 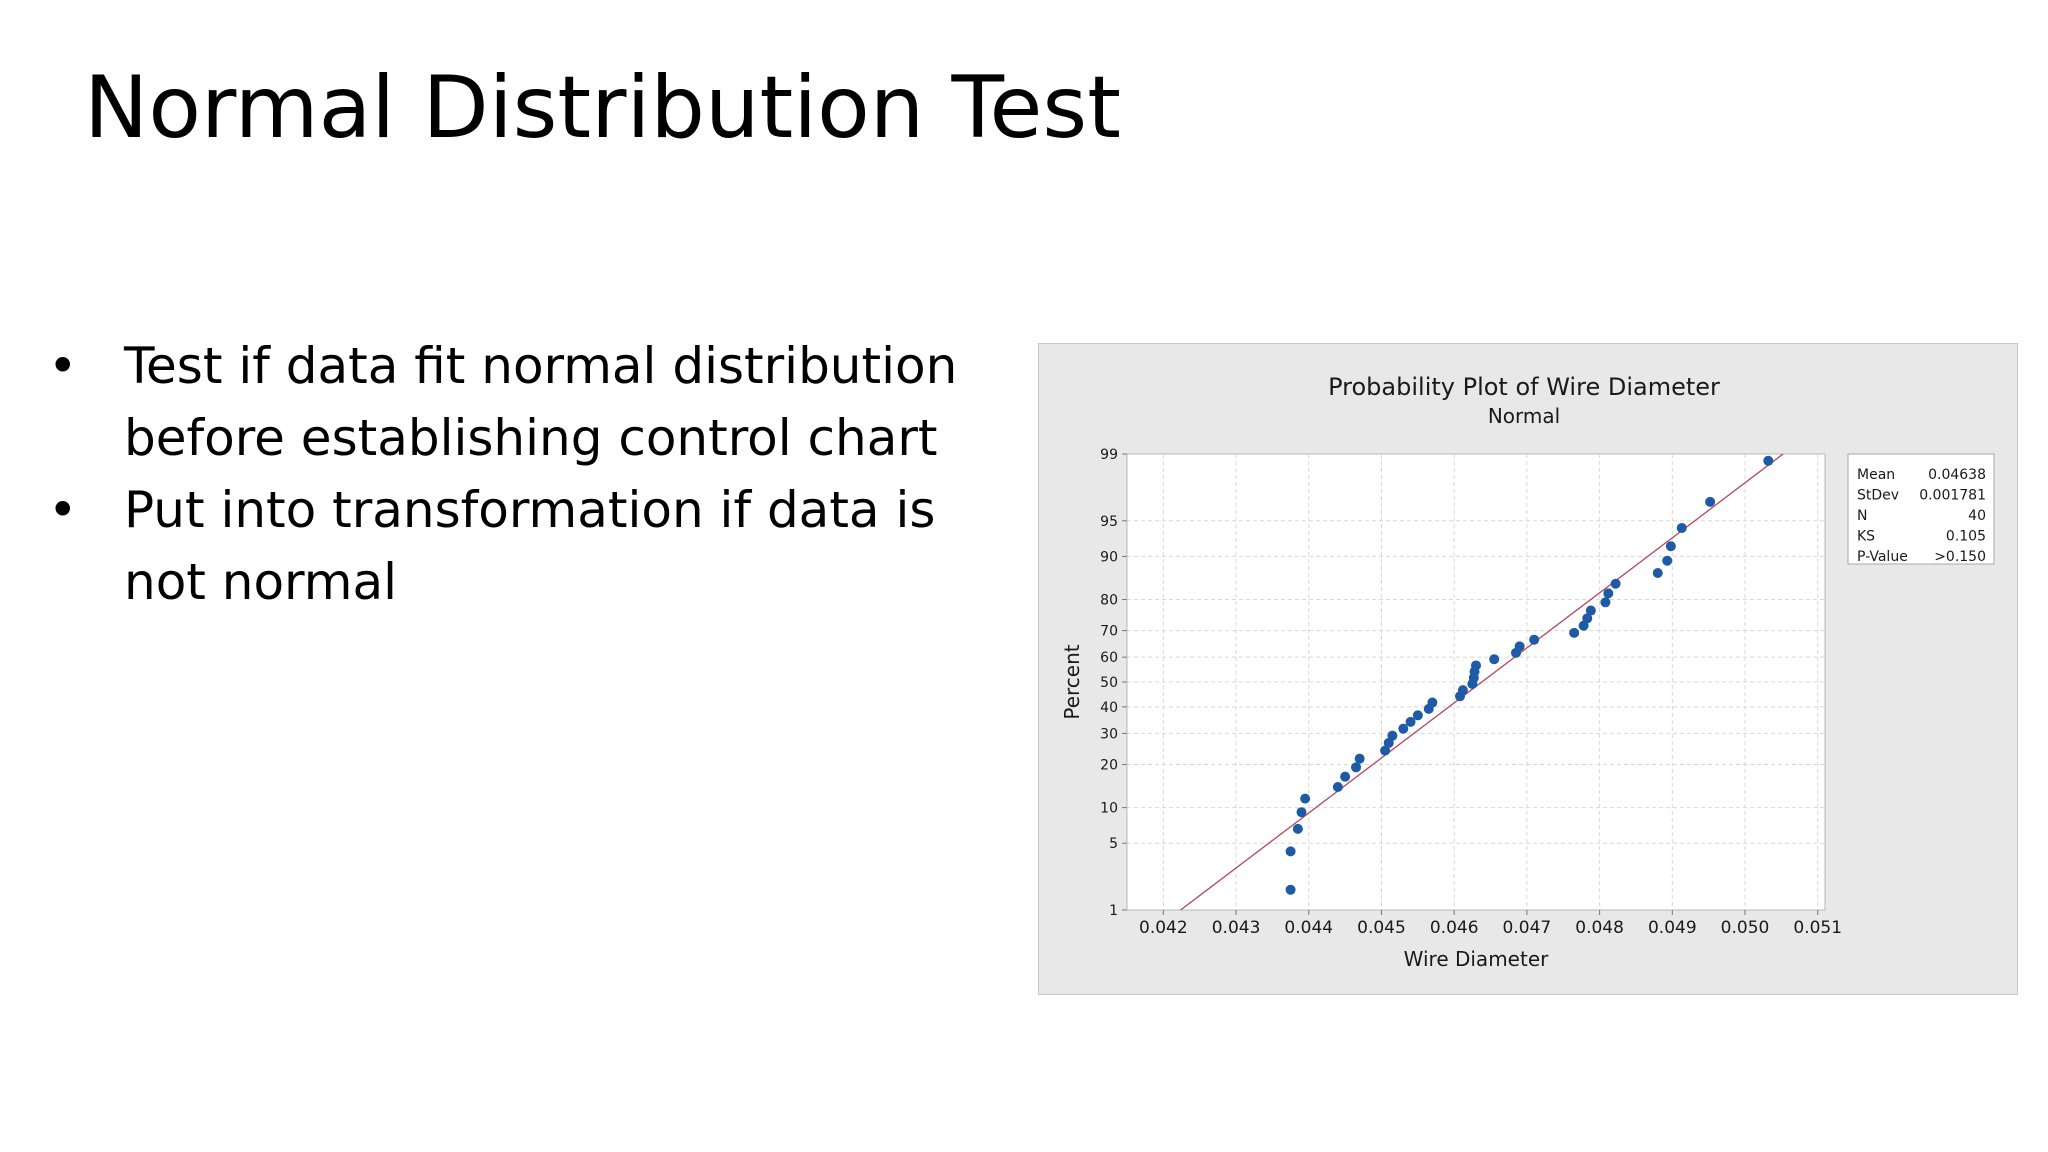 What do you see at coordinates (1308, 928) in the screenshot?
I see `x-tick-label: 0.044` at bounding box center [1308, 928].